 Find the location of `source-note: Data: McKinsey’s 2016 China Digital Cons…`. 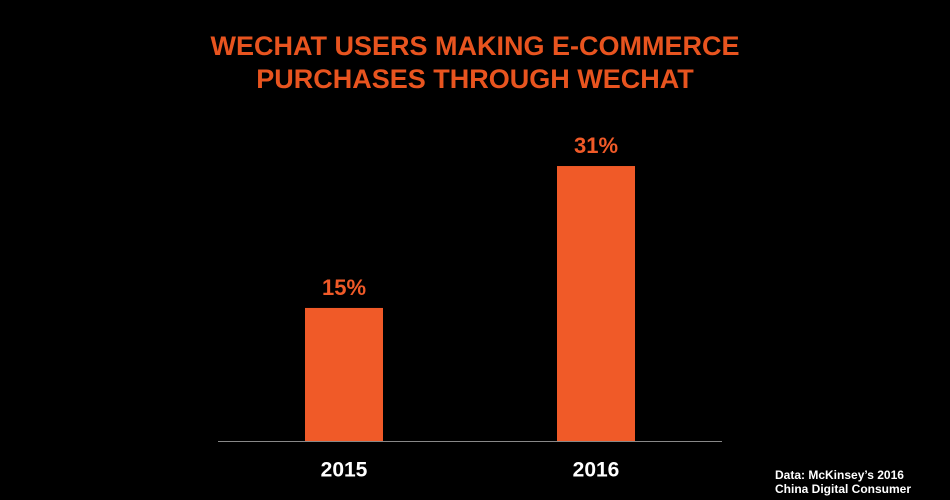

source-note: Data: McKinsey’s 2016 China Digital Cons… is located at coordinates (843, 482).